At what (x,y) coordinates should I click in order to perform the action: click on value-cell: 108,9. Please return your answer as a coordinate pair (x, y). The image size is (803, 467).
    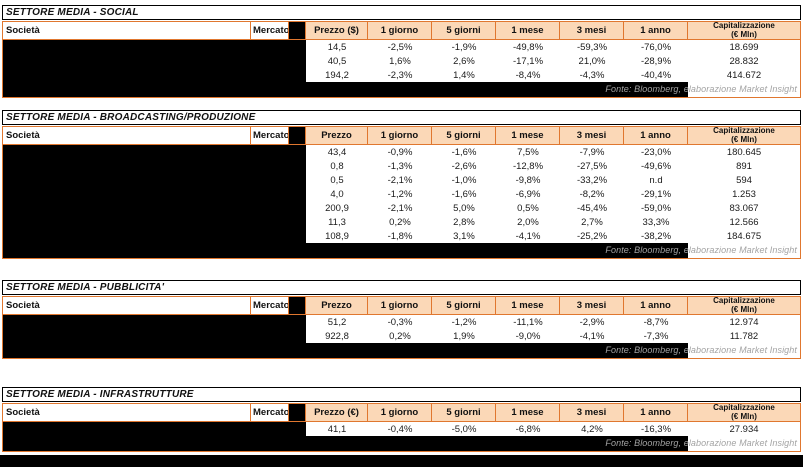
    Looking at the image, I should click on (337, 236).